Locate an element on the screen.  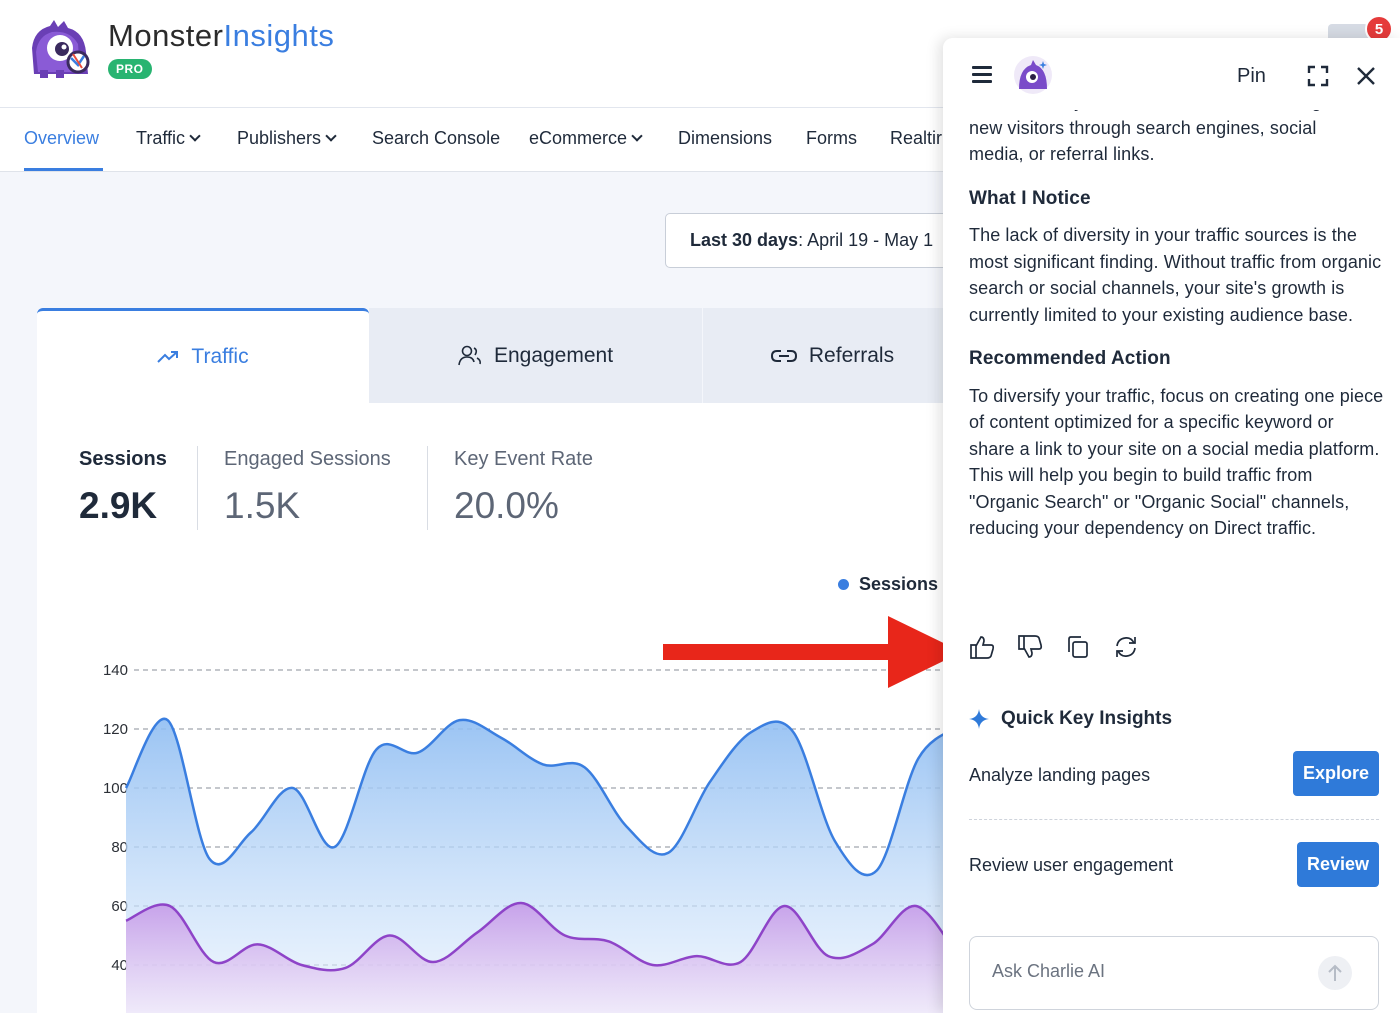
y-tick-label: 100 is located at coordinates (115, 788).